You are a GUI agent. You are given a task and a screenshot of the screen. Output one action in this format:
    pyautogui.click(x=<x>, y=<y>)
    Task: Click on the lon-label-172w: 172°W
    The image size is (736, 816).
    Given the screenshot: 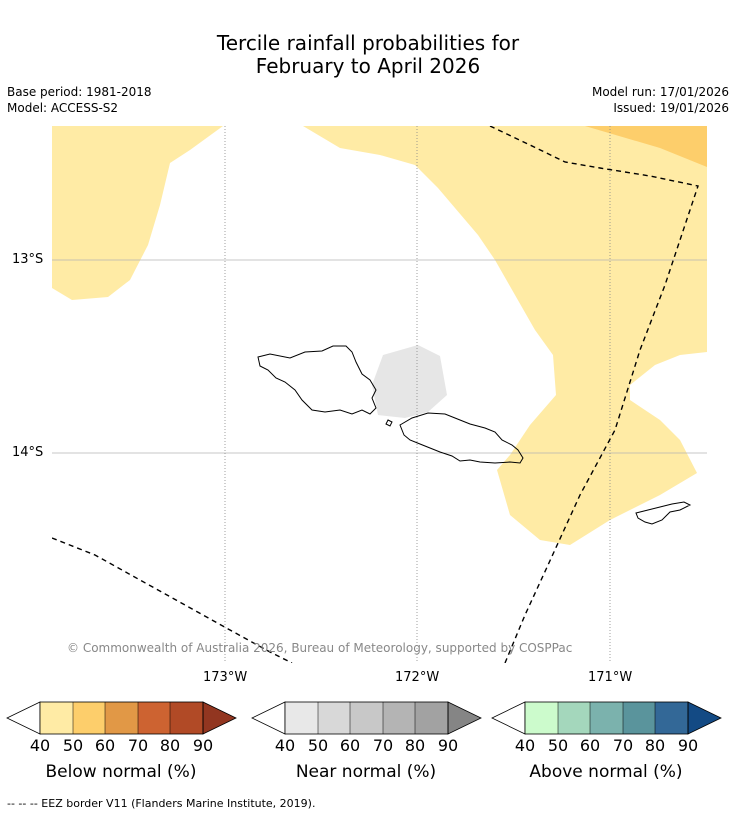 What is the action you would take?
    pyautogui.click(x=417, y=677)
    